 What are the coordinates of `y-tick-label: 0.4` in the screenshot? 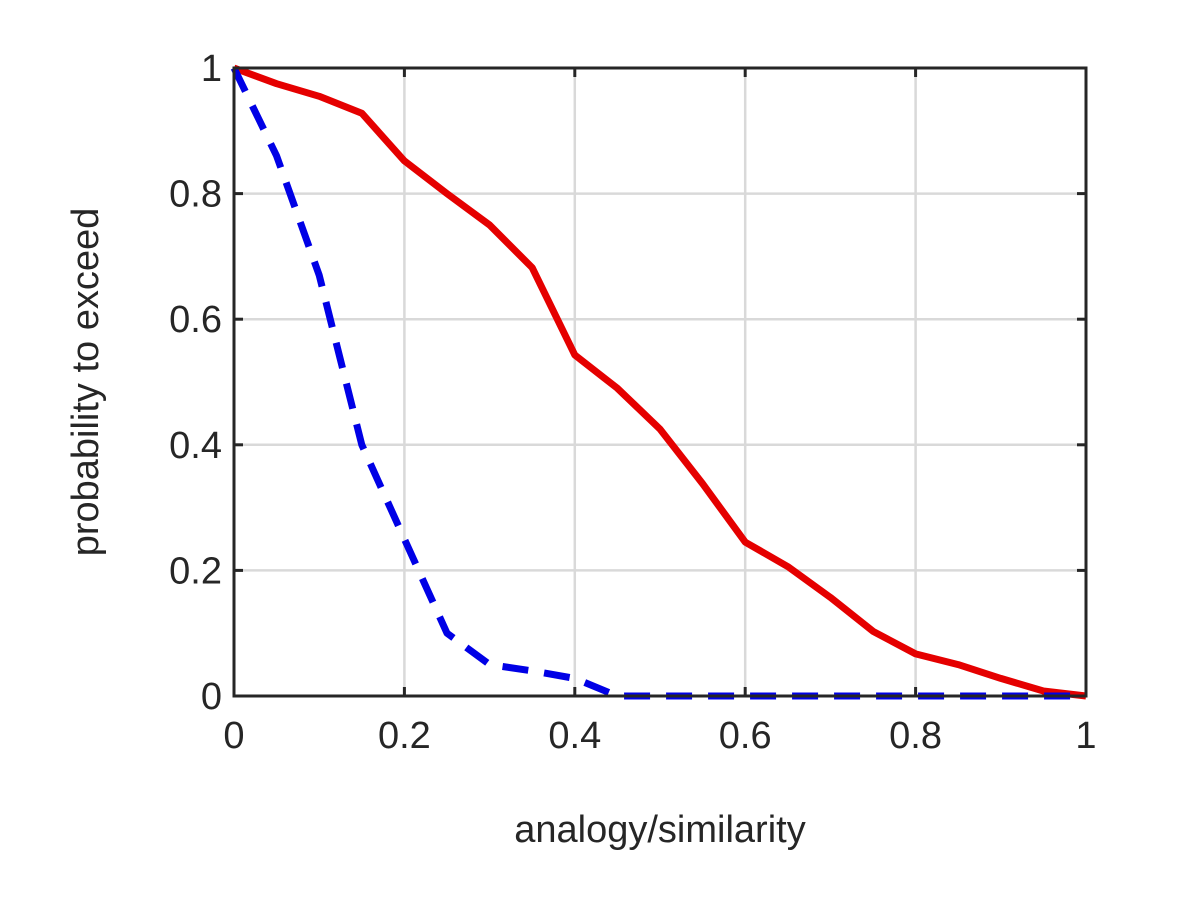 It's located at (195, 446).